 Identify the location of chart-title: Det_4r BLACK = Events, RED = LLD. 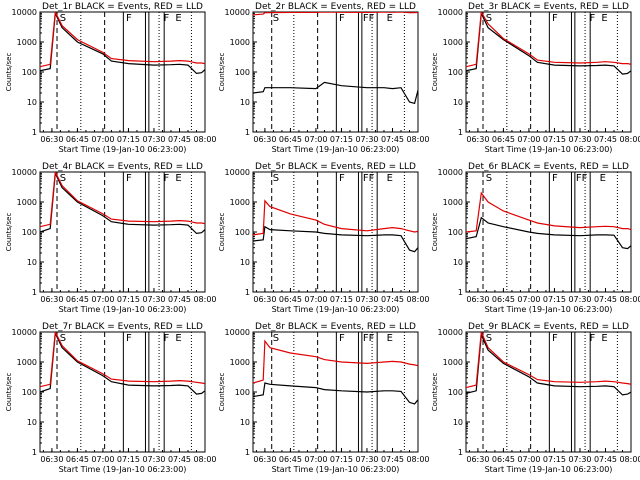
(122, 167).